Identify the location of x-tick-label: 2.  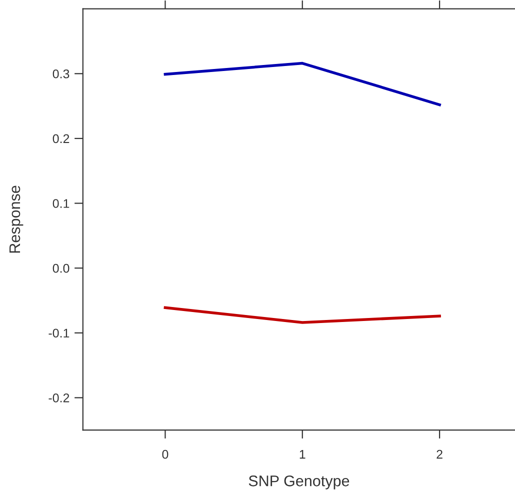
(439, 454).